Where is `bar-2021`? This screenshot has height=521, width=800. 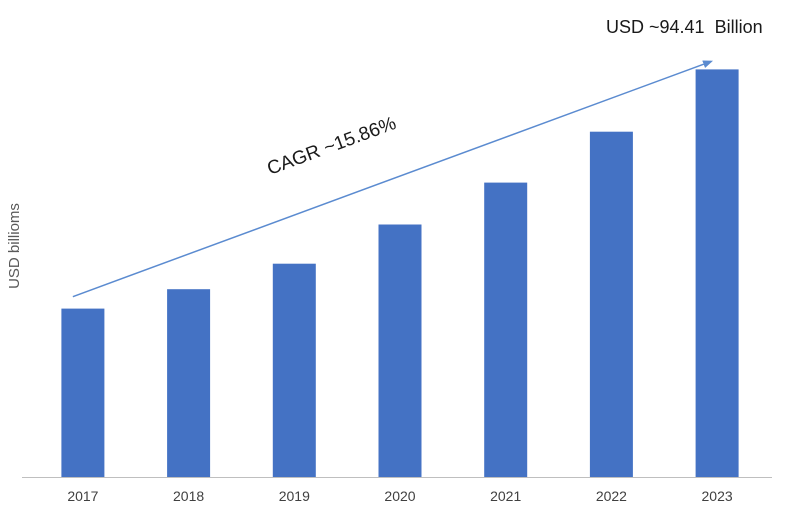
bar-2021 is located at coordinates (506, 329).